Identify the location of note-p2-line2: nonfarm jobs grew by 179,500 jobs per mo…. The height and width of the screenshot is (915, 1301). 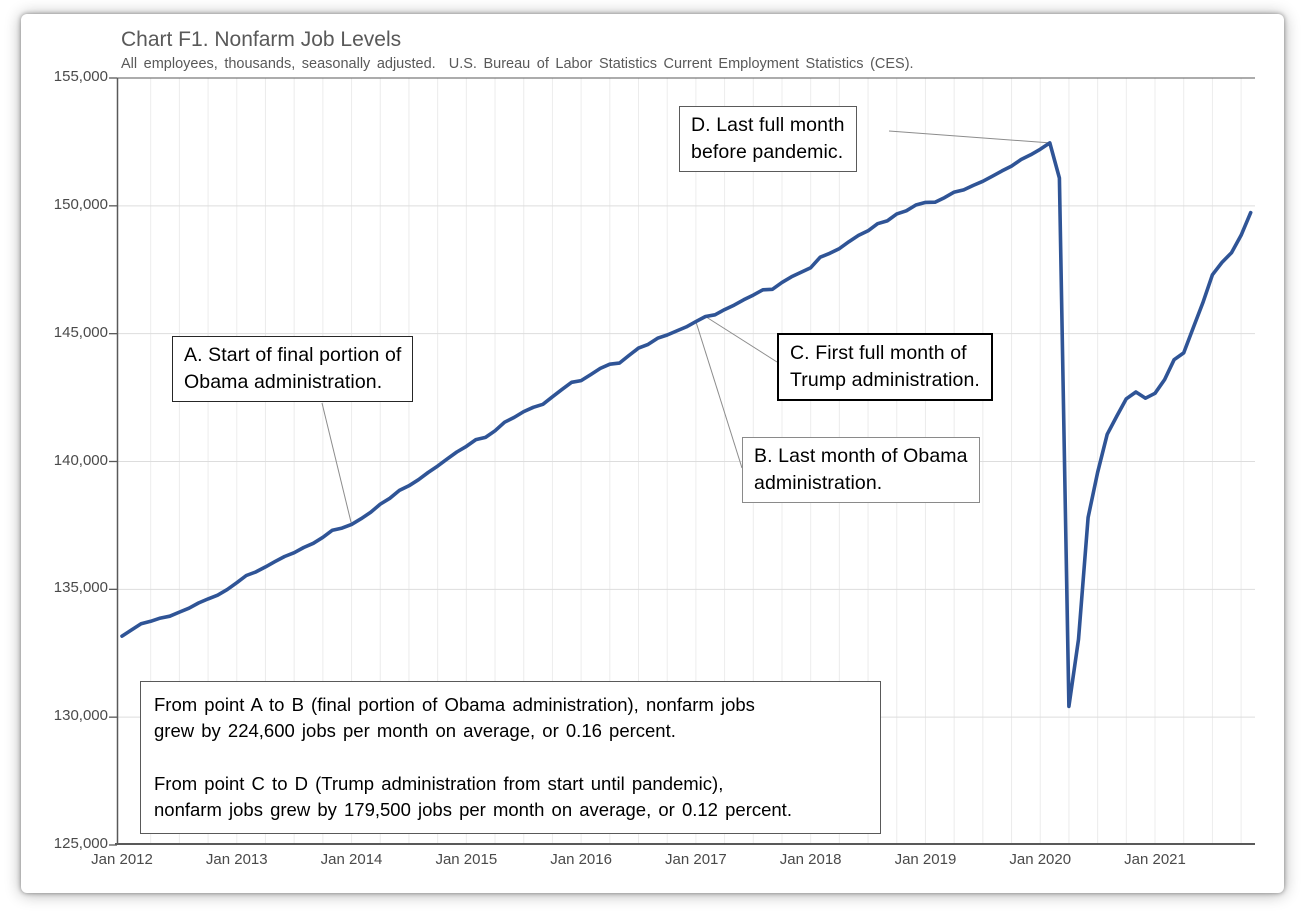
(473, 809).